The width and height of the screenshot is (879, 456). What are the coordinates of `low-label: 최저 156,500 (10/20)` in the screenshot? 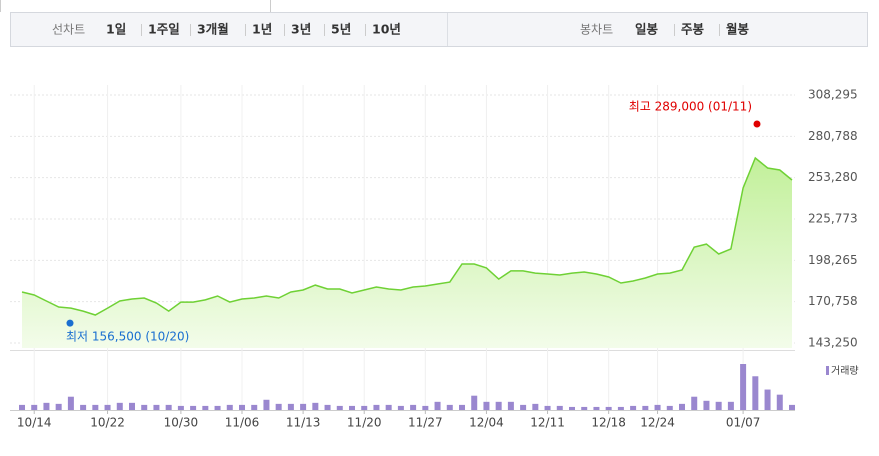 It's located at (127, 337).